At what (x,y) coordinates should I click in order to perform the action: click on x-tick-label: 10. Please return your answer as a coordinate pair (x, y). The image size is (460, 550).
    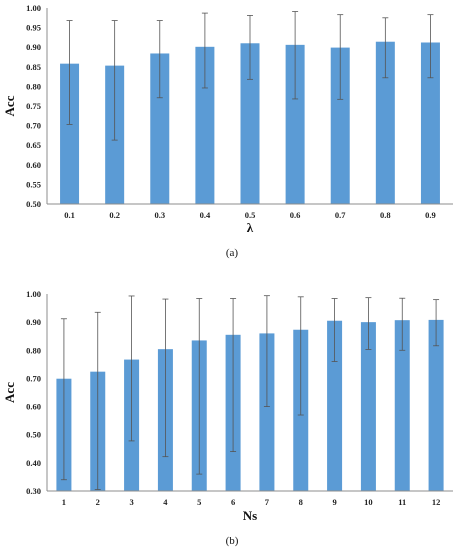
    Looking at the image, I should click on (368, 502).